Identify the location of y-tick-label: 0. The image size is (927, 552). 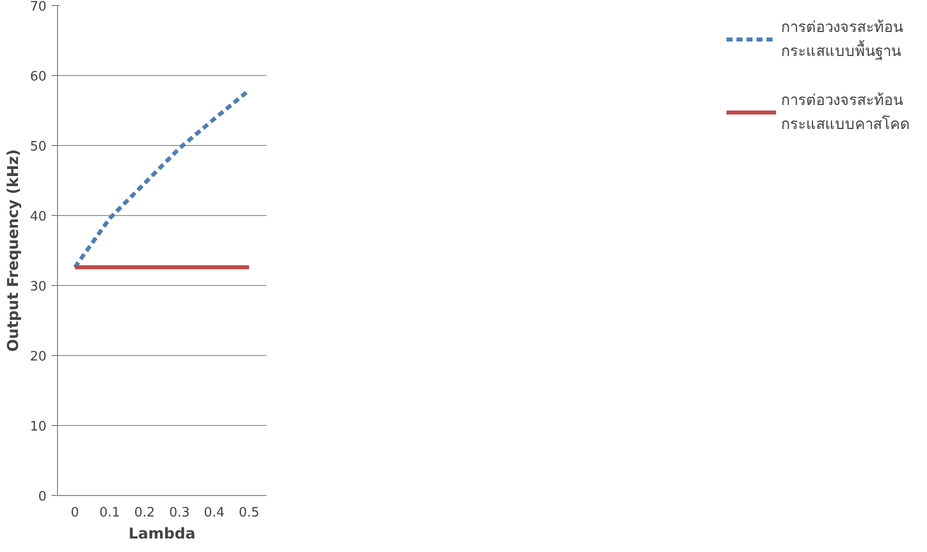
(42, 497).